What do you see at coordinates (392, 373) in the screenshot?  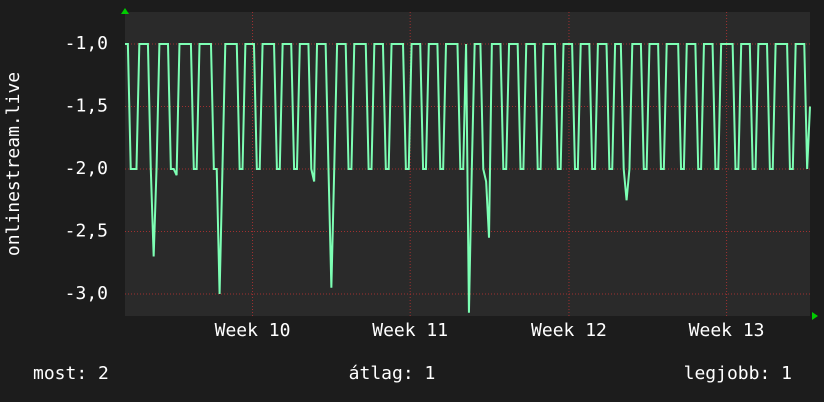 I see `footer-average: átlag: 1` at bounding box center [392, 373].